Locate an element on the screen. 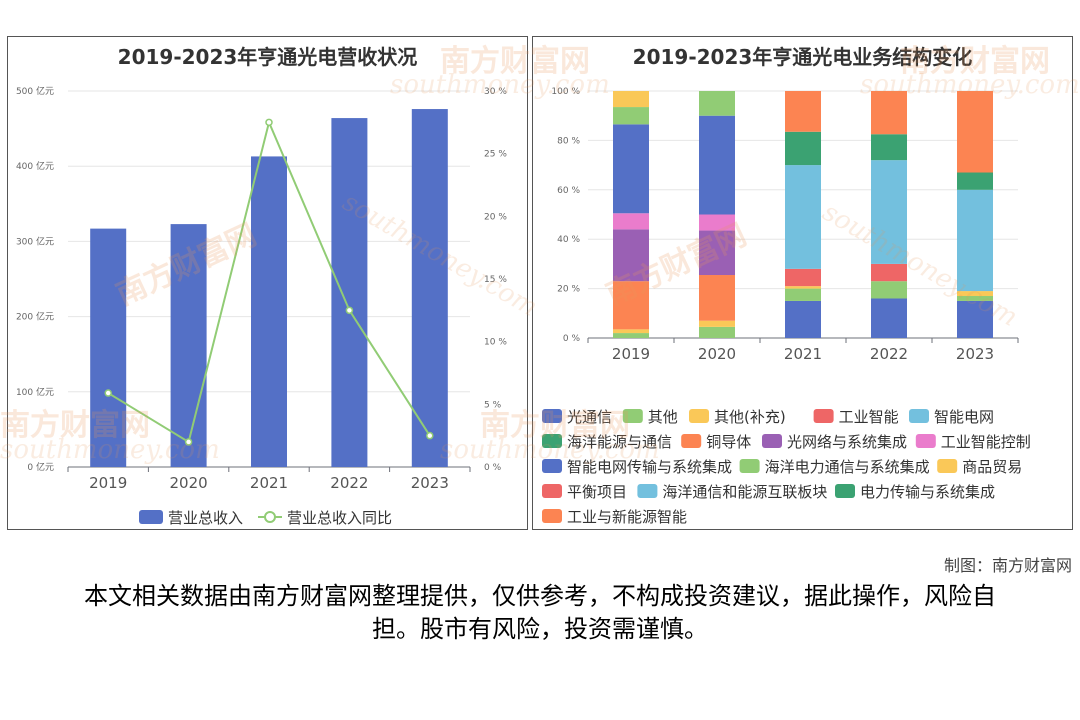 This screenshot has height=720, width=1080. y-tick-right: 15 % is located at coordinates (495, 280).